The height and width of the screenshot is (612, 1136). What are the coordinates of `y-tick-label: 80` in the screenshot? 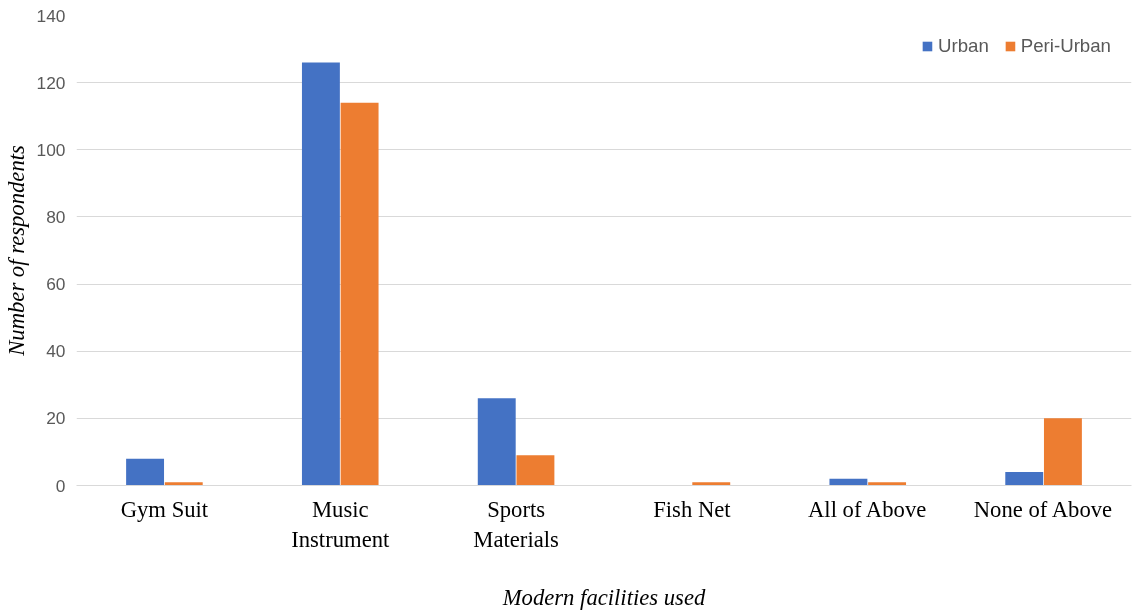 It's located at (56, 216).